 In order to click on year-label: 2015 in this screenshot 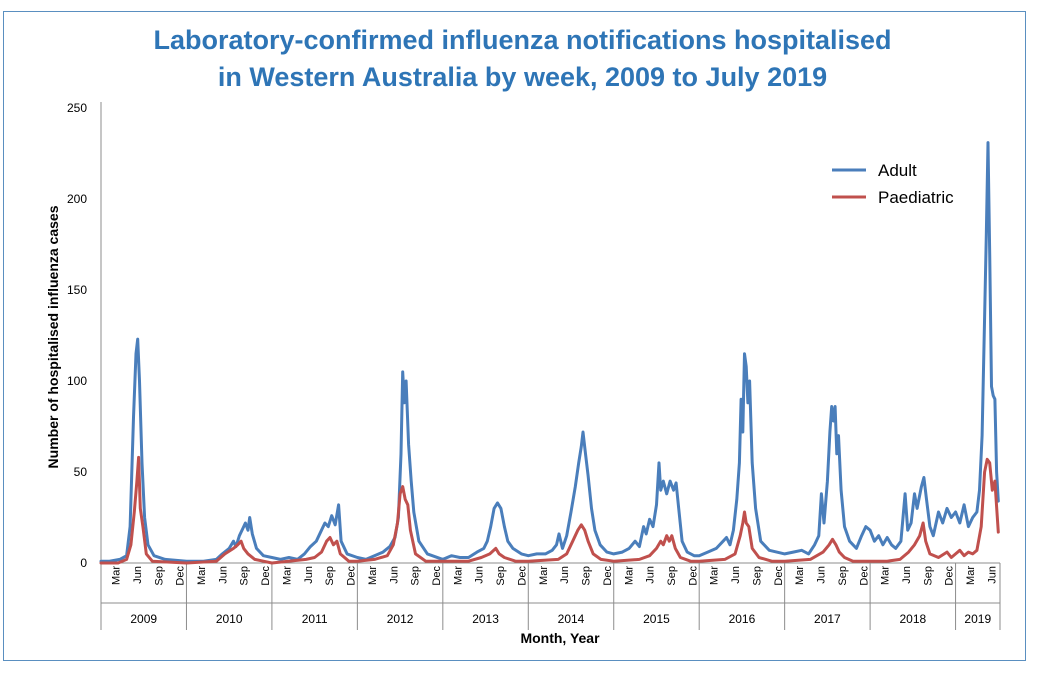, I will do `click(656, 619)`.